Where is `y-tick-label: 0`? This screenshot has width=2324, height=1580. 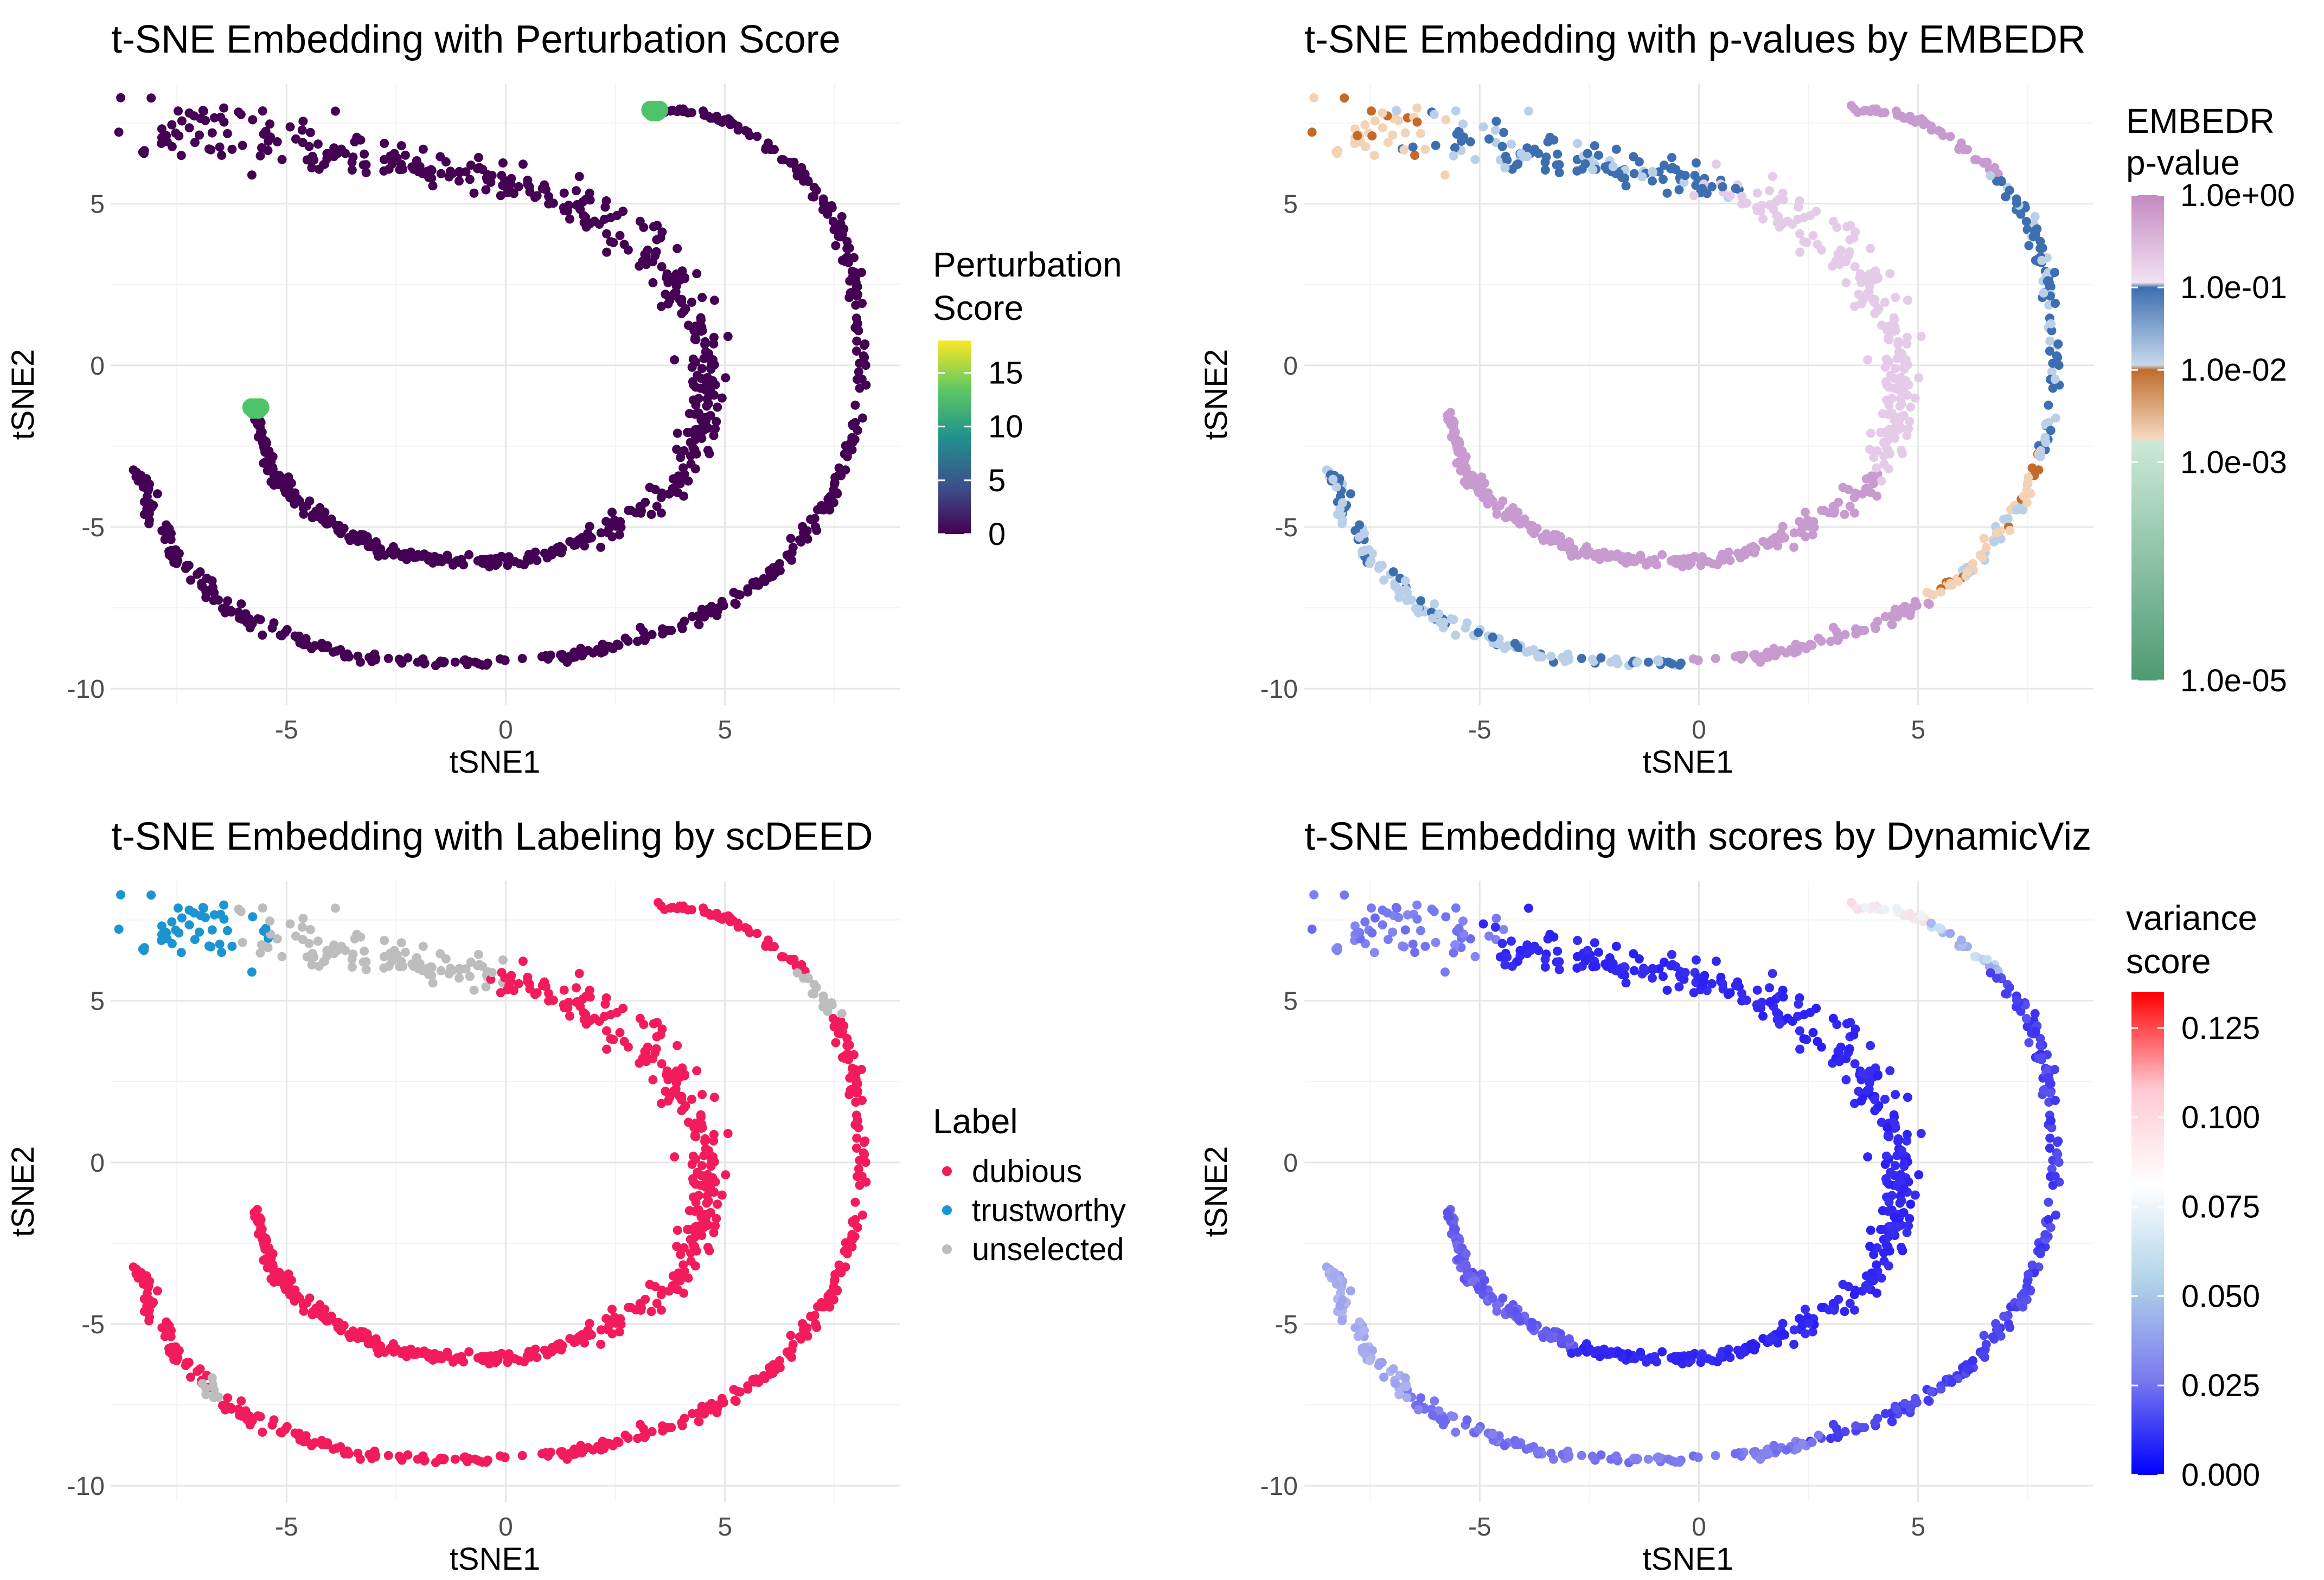 y-tick-label: 0 is located at coordinates (97, 1163).